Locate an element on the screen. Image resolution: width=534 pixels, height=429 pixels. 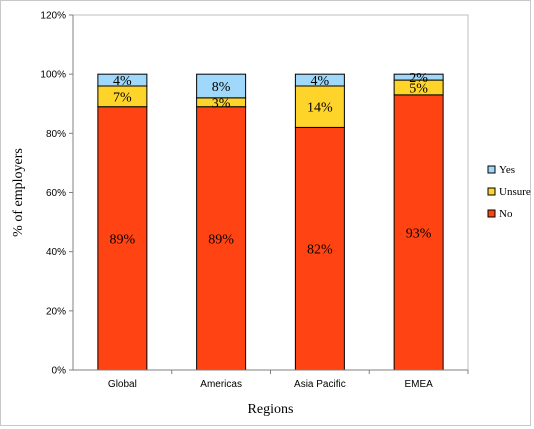
y-tick-label: 80% is located at coordinates (56, 134).